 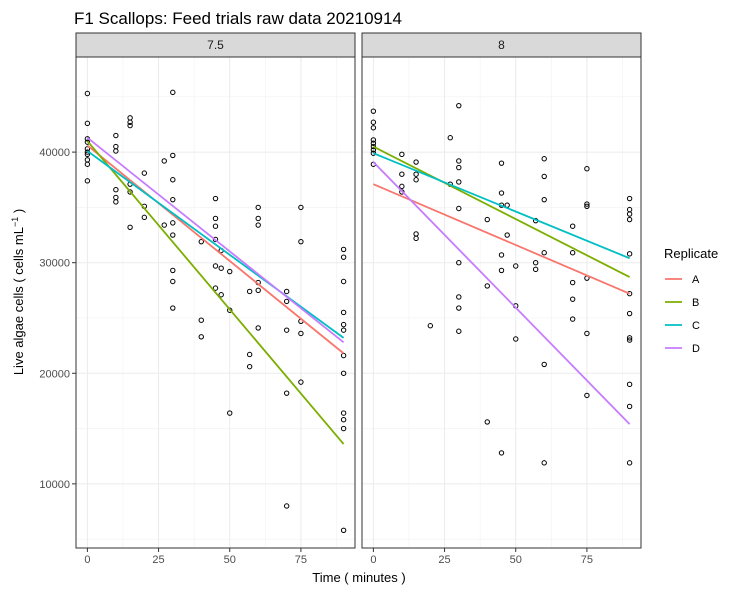 What do you see at coordinates (682, 349) in the screenshot?
I see `legend-item-D: D` at bounding box center [682, 349].